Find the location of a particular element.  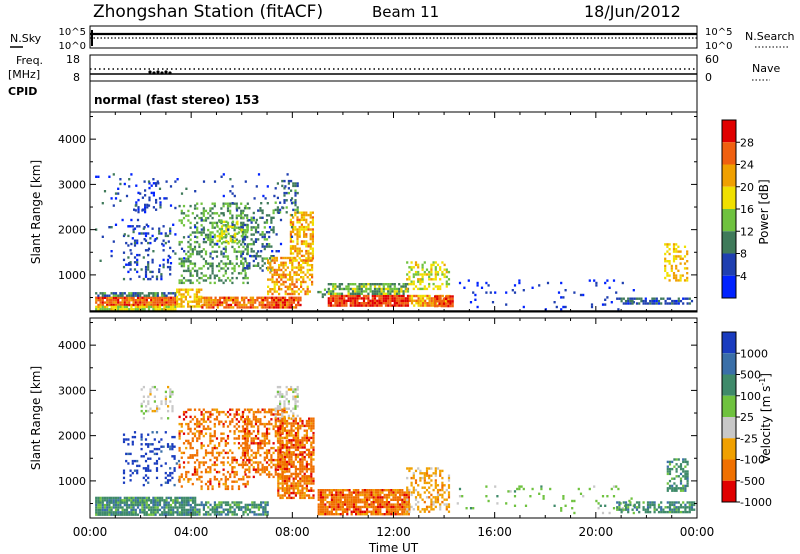

xtick-2: 08:00 is located at coordinates (292, 532).